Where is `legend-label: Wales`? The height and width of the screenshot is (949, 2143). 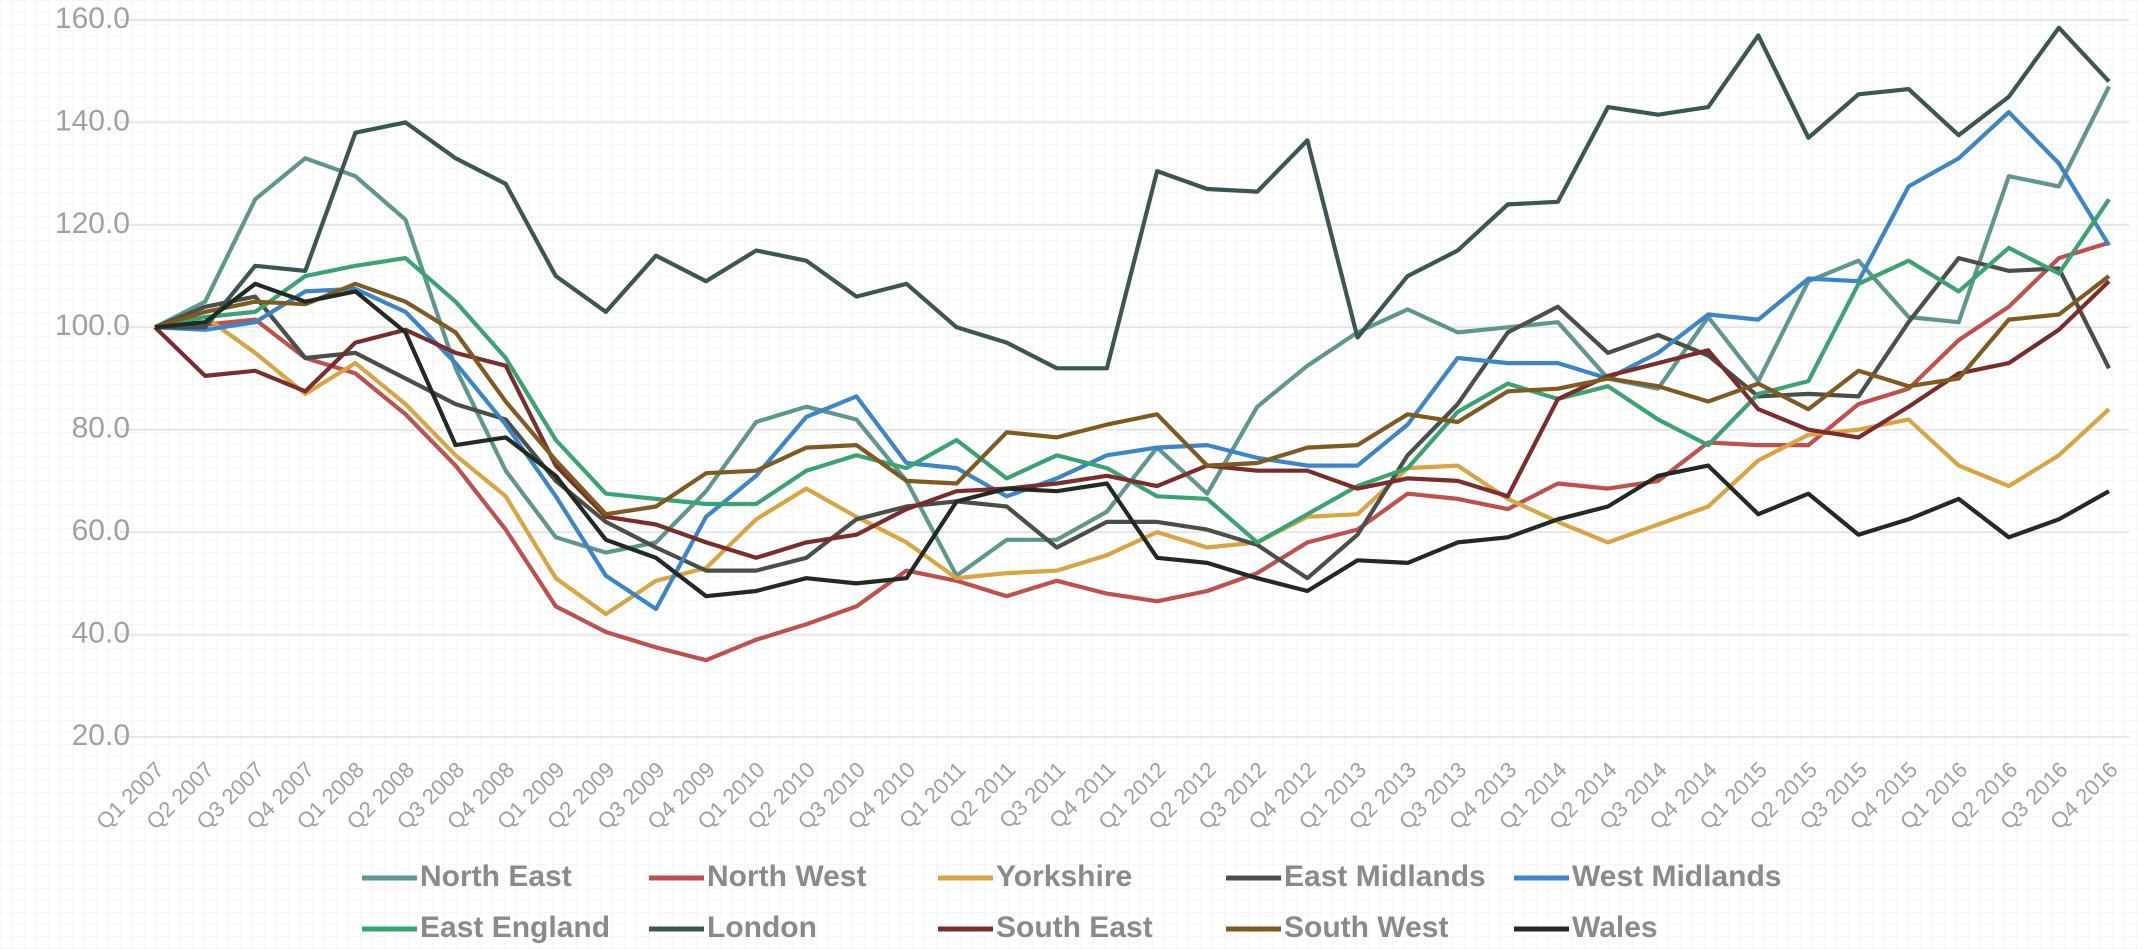 legend-label: Wales is located at coordinates (1615, 927).